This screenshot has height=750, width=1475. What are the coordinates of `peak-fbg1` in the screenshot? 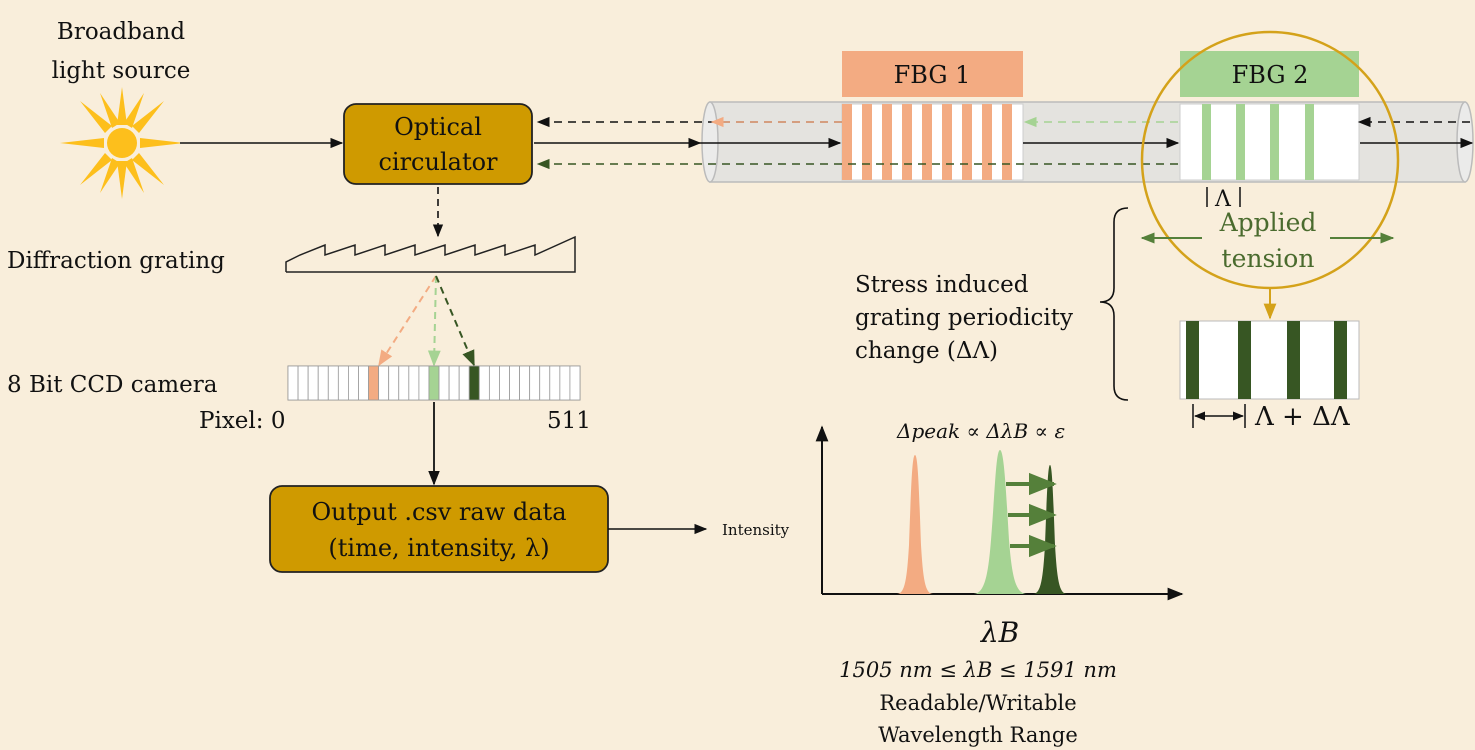 It's located at (915, 524).